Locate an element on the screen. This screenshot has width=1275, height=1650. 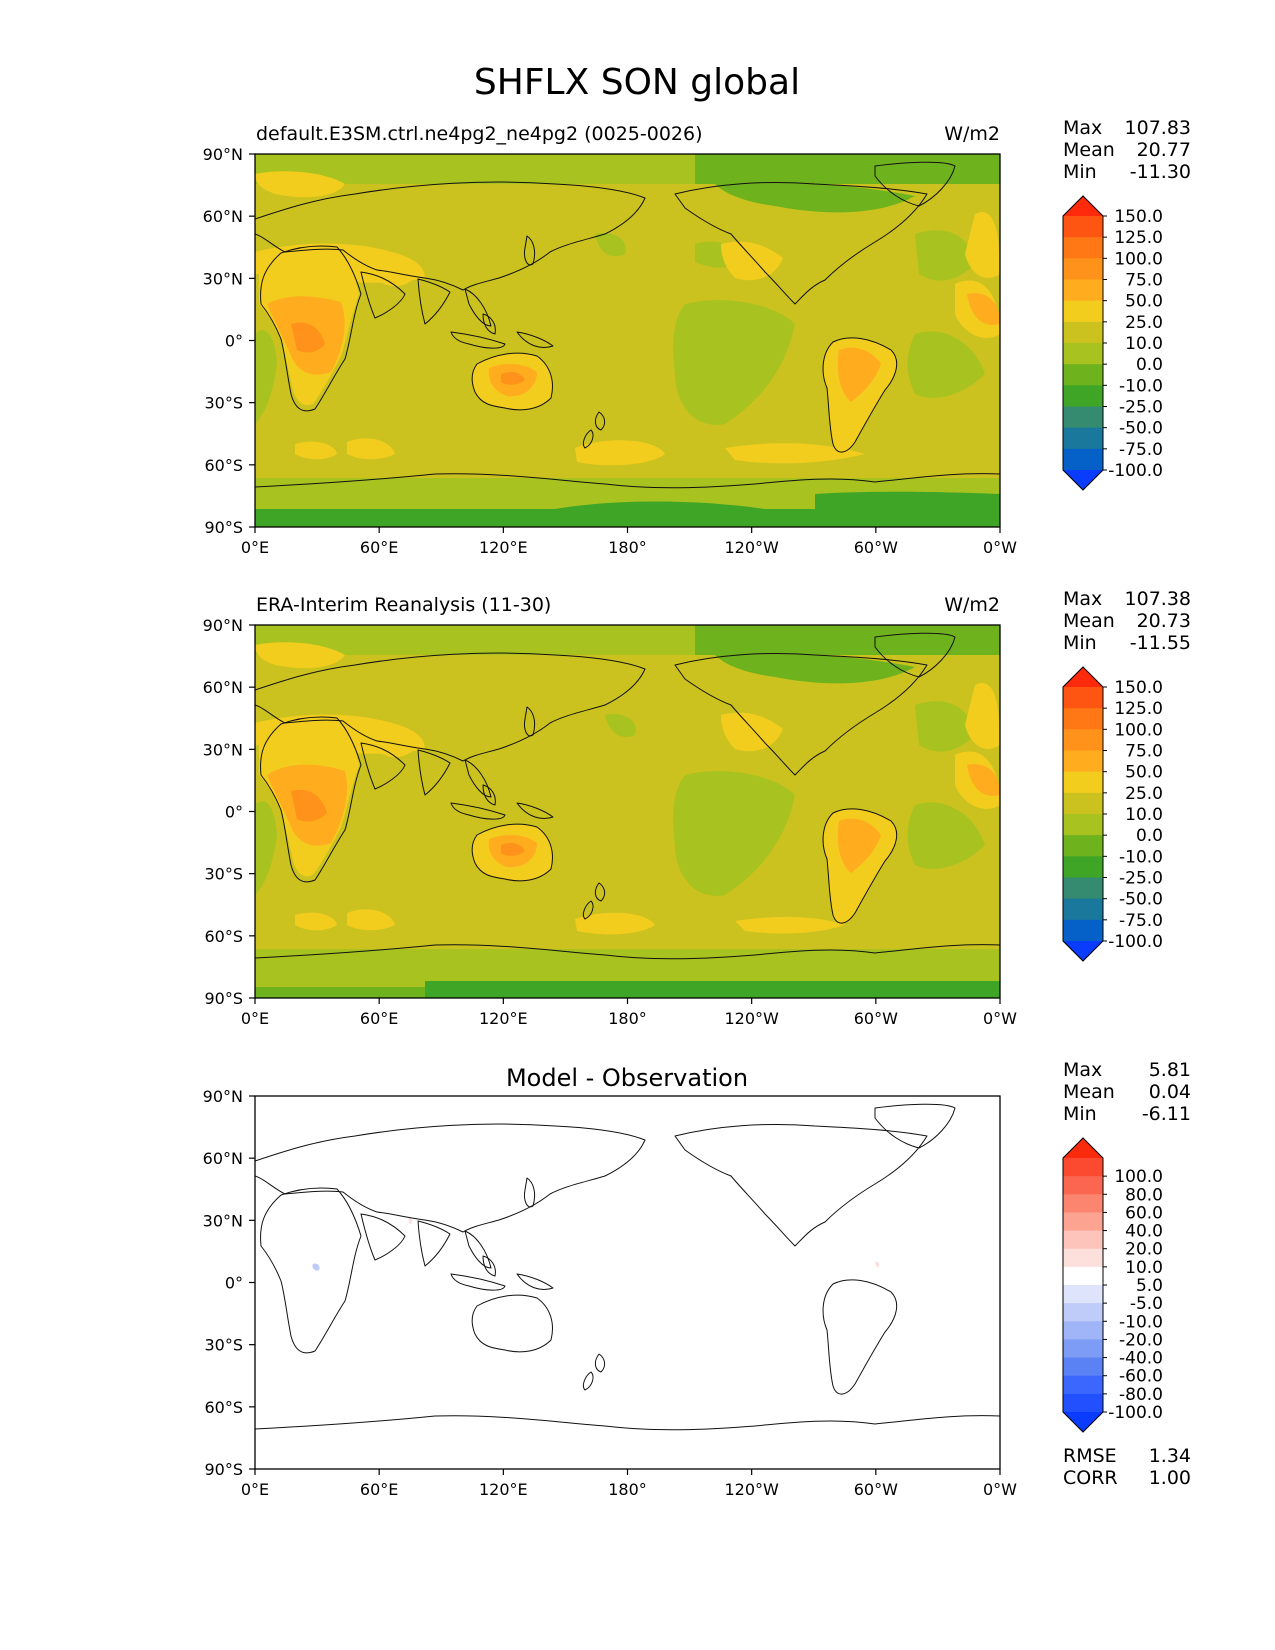
stat-min-value: -11.55 is located at coordinates (1160, 643).